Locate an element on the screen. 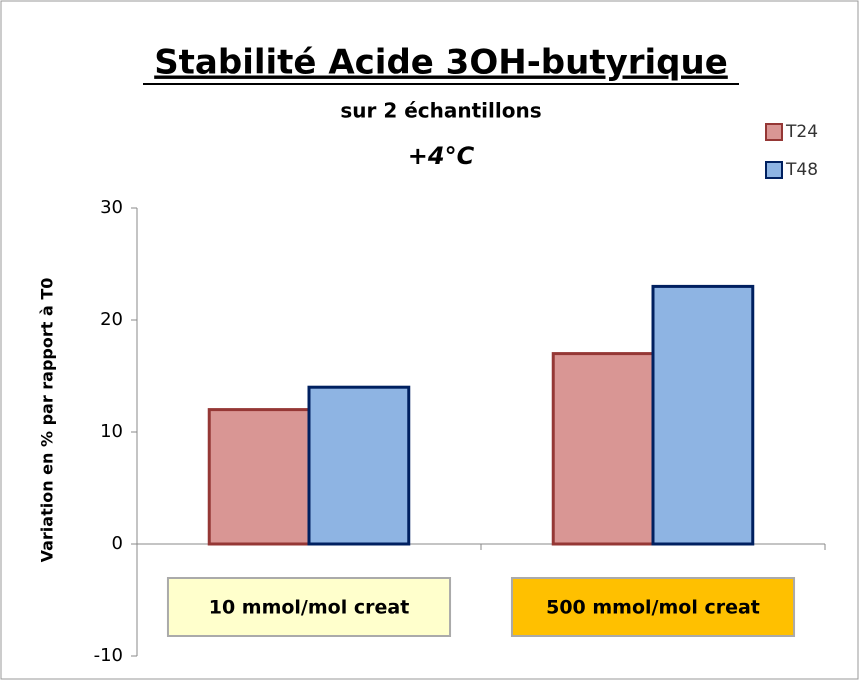  y-tick-label: 20 is located at coordinates (111, 319).